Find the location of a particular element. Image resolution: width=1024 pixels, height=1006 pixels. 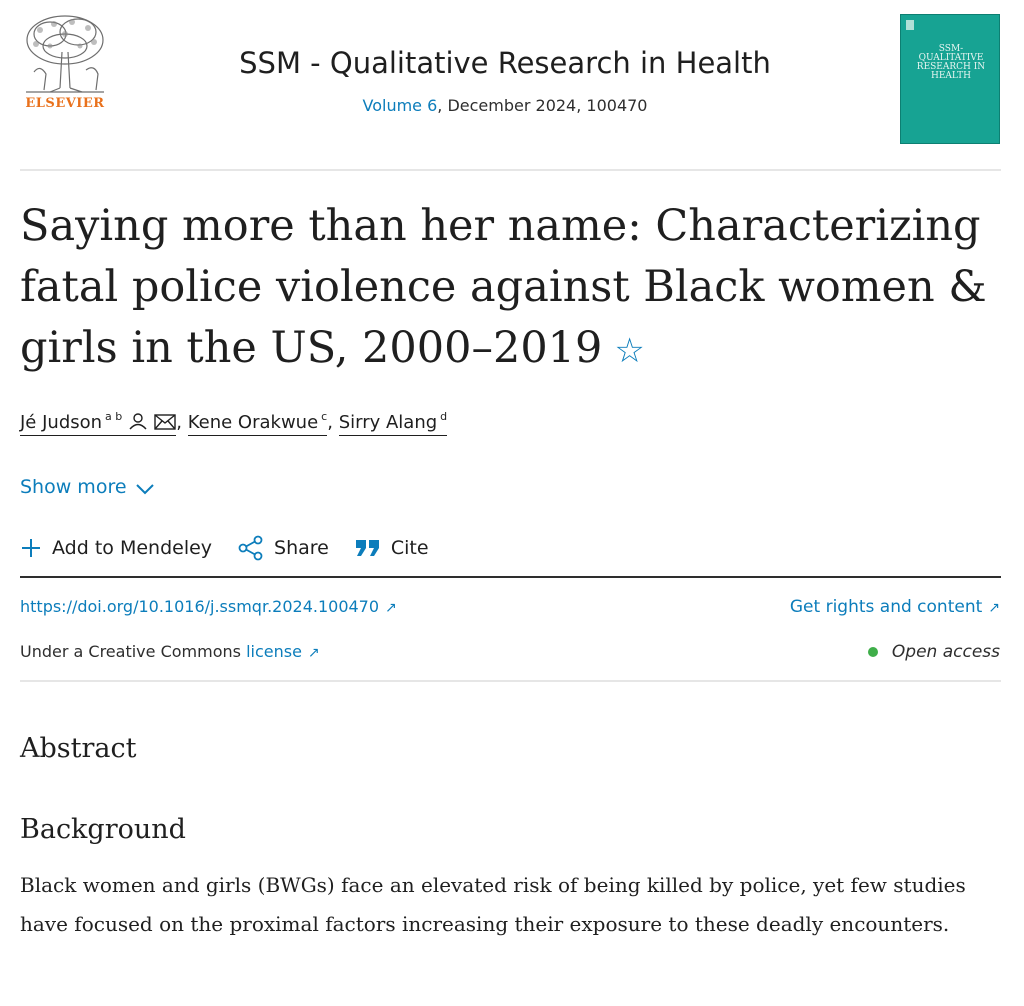

cover-logo-icon is located at coordinates (910, 25).